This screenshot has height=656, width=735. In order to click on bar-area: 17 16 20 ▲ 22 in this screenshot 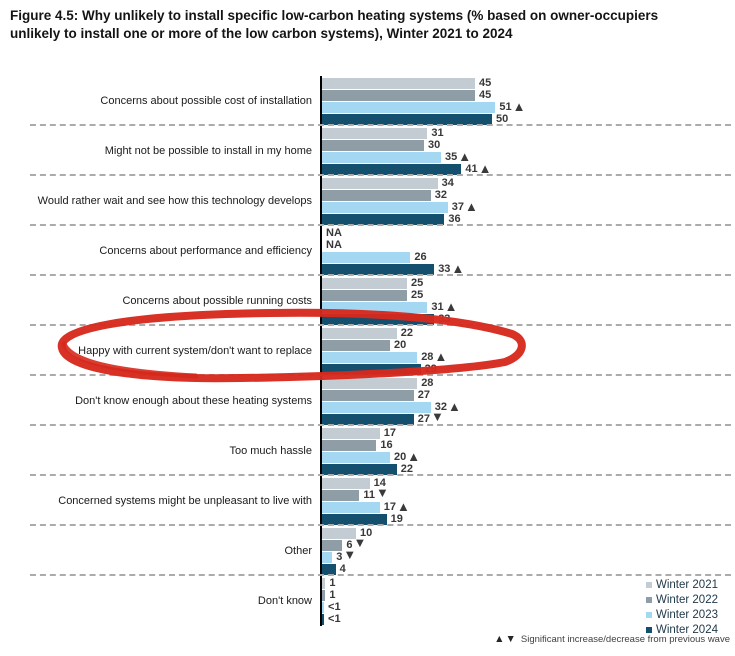, I will do `click(527, 451)`.